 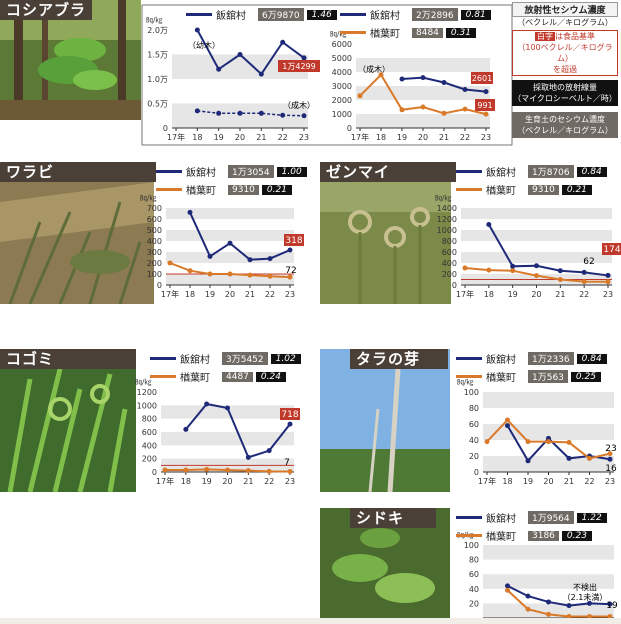 I want to click on photo-warabi, so click(x=77, y=233).